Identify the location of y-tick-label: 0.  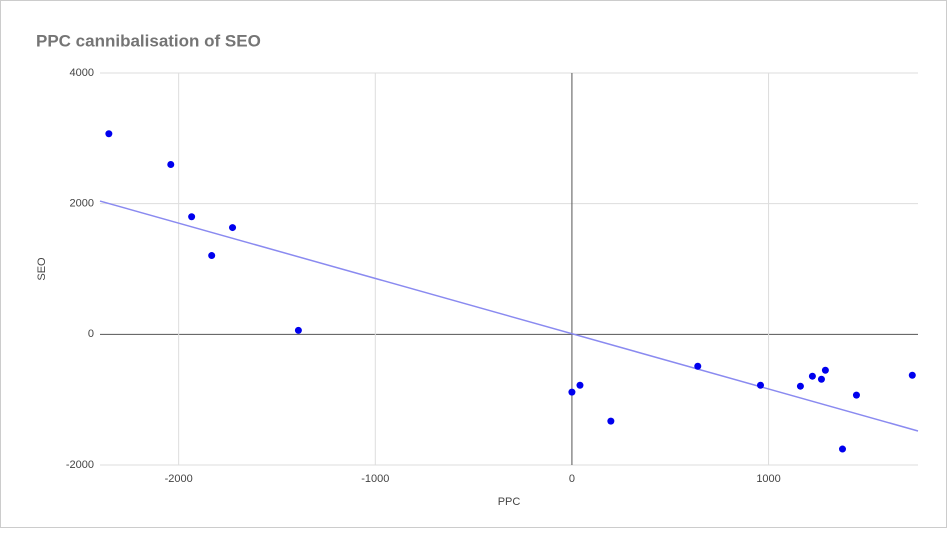
(91, 334).